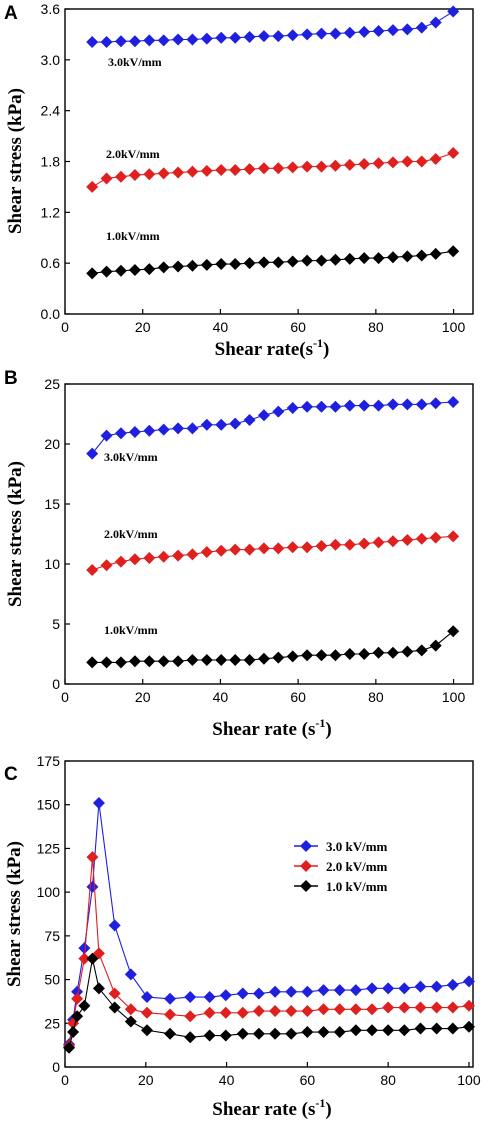  I want to click on series-label: 3.0kV/mm, so click(135, 62).